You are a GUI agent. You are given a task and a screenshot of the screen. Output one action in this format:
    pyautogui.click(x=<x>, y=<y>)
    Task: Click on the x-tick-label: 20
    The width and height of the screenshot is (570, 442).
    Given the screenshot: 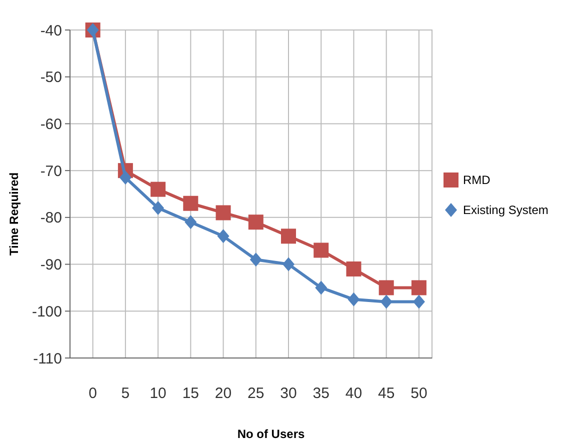 What is the action you would take?
    pyautogui.click(x=223, y=393)
    